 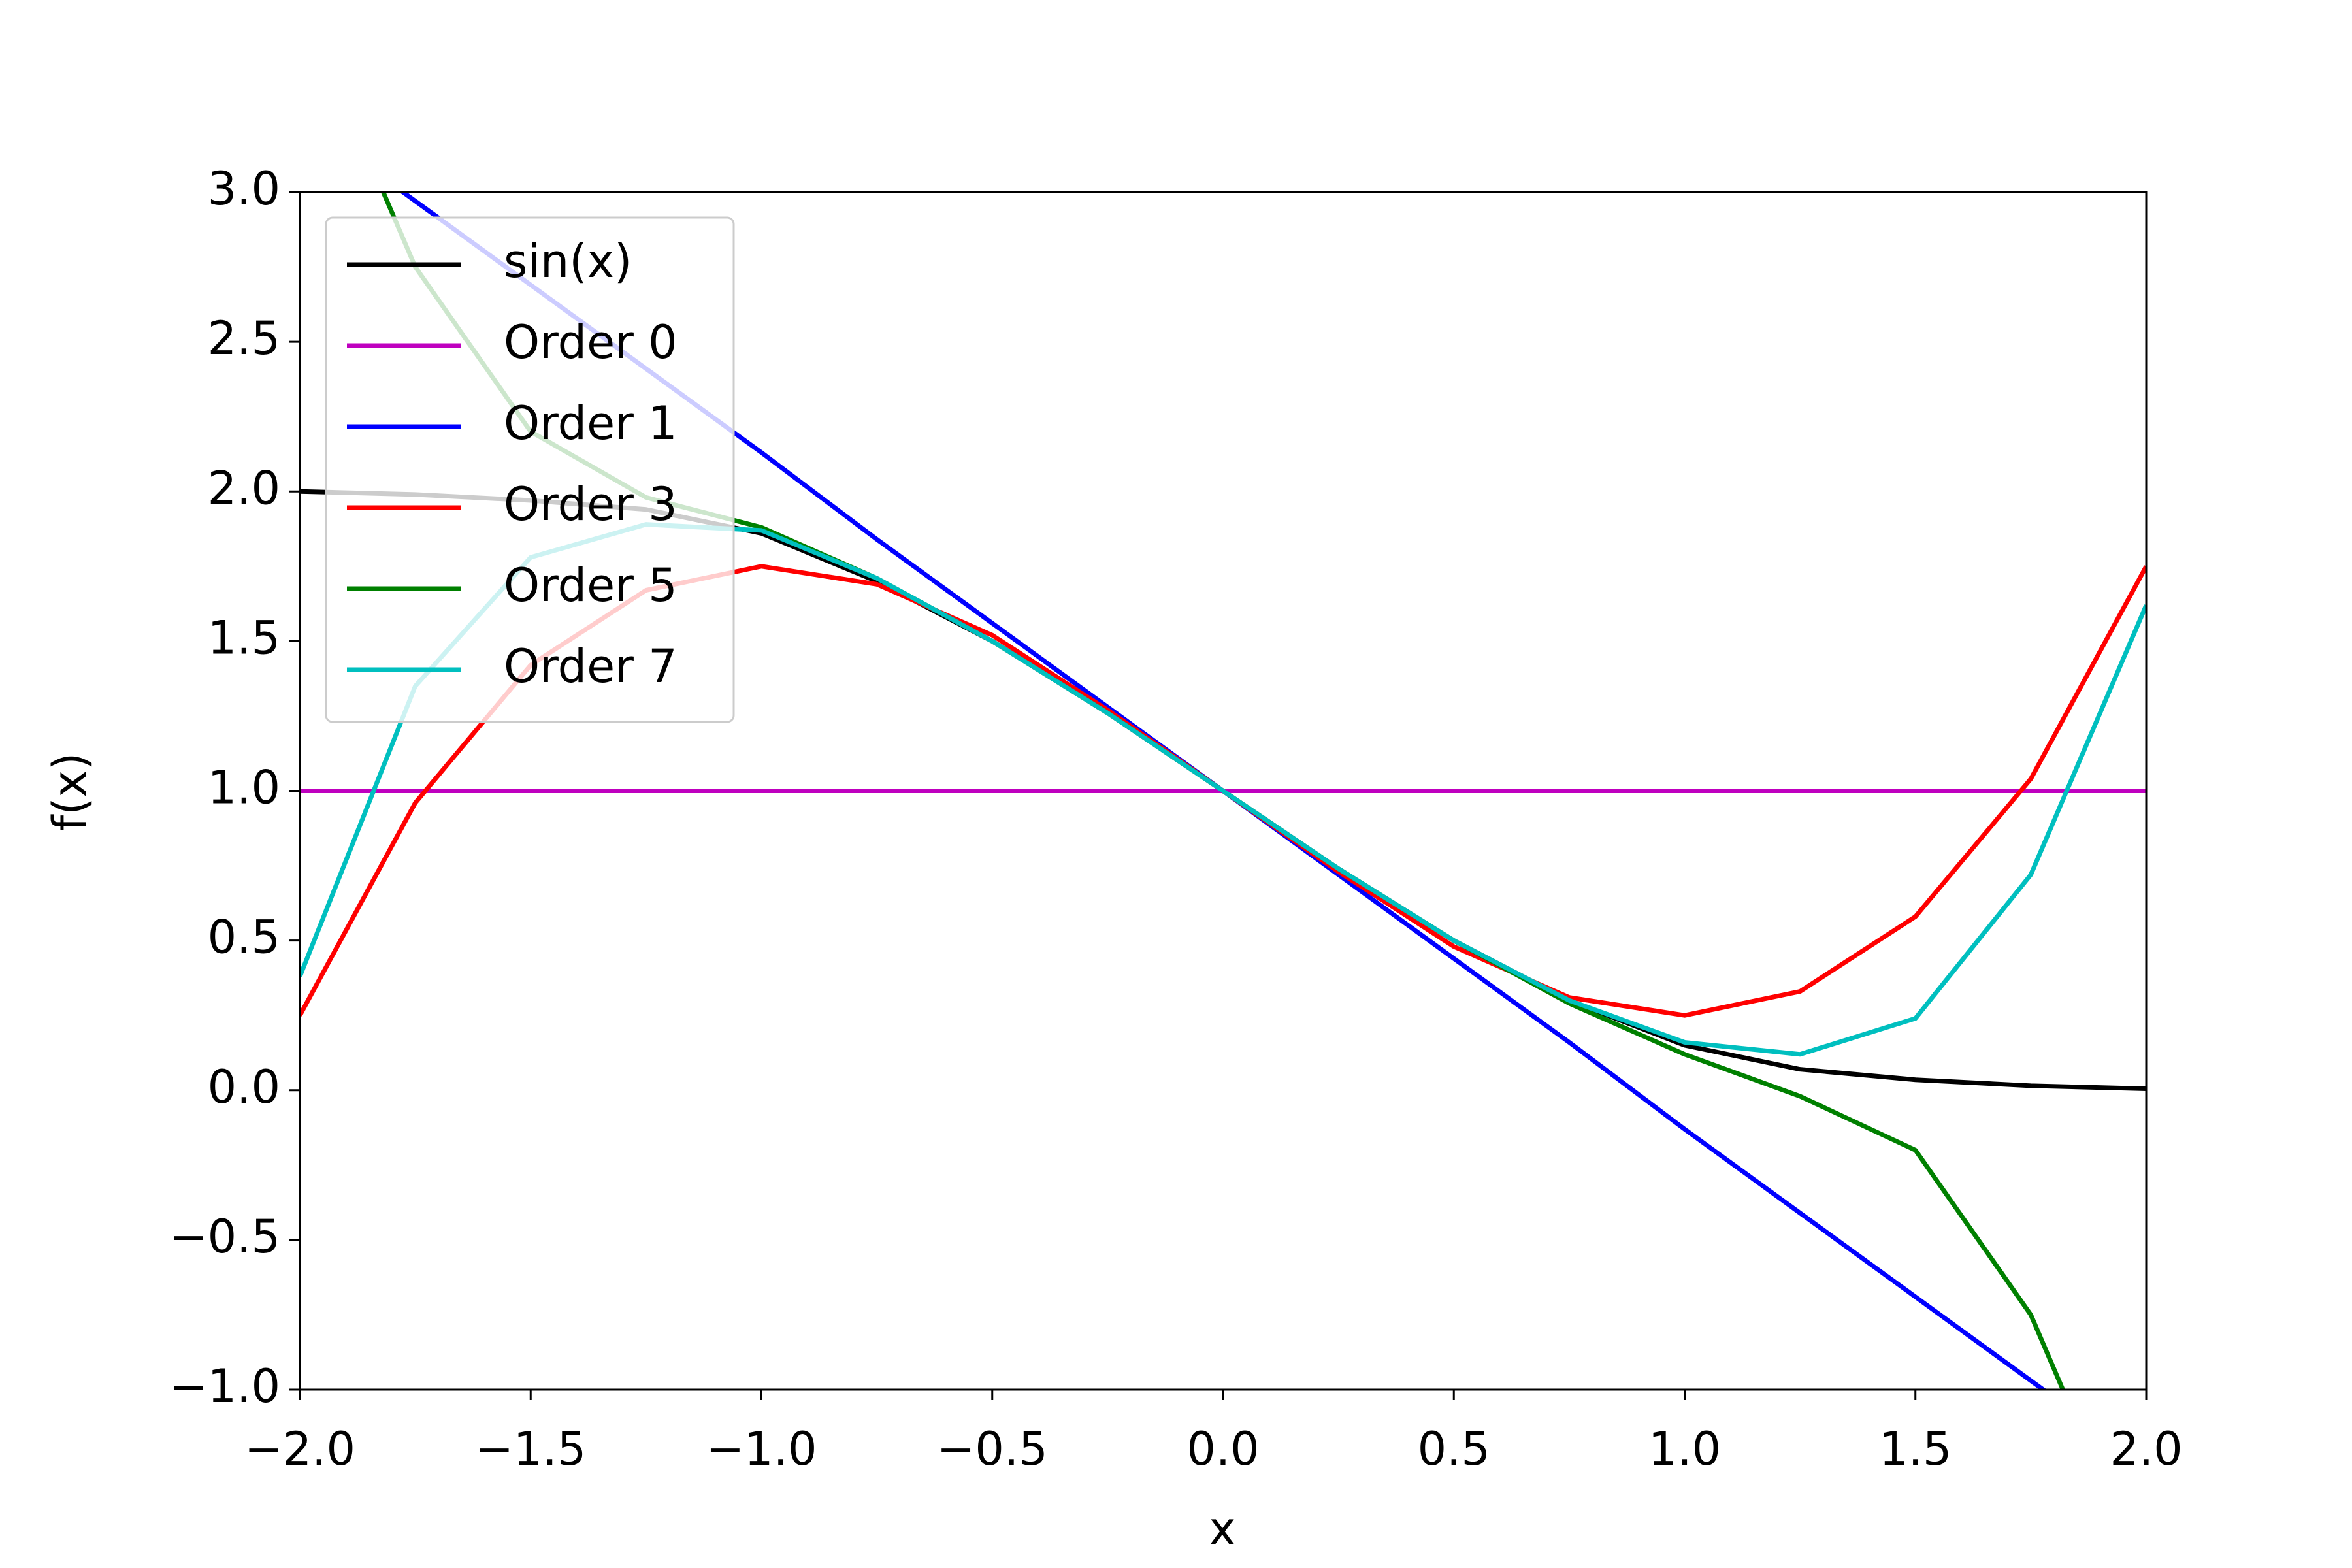 I want to click on x-tick-label: 1.5, so click(x=1915, y=1449).